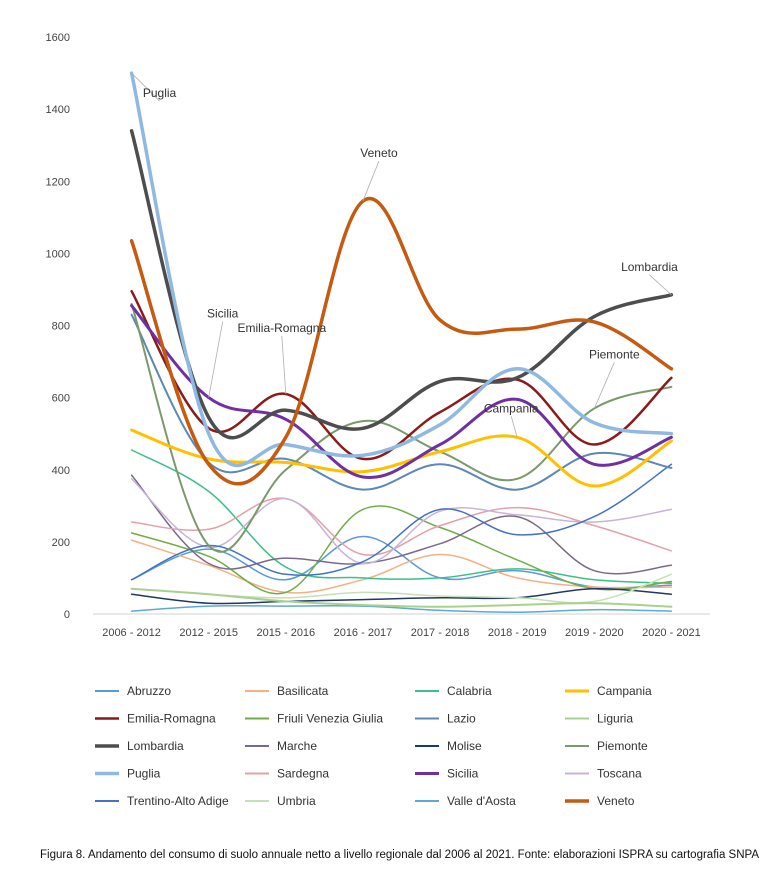 Image resolution: width=767 pixels, height=880 pixels. Describe the element at coordinates (649, 267) in the screenshot. I see `annotation-label: Lombardia` at that location.